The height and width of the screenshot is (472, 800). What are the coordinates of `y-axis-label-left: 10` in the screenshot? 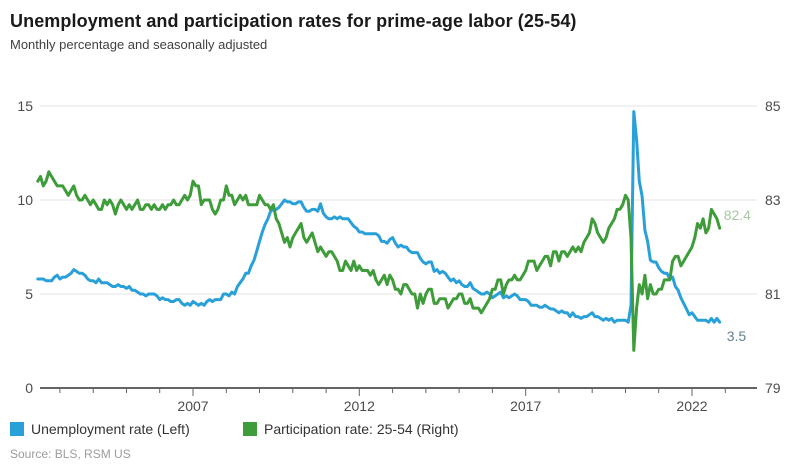 It's located at (25, 200).